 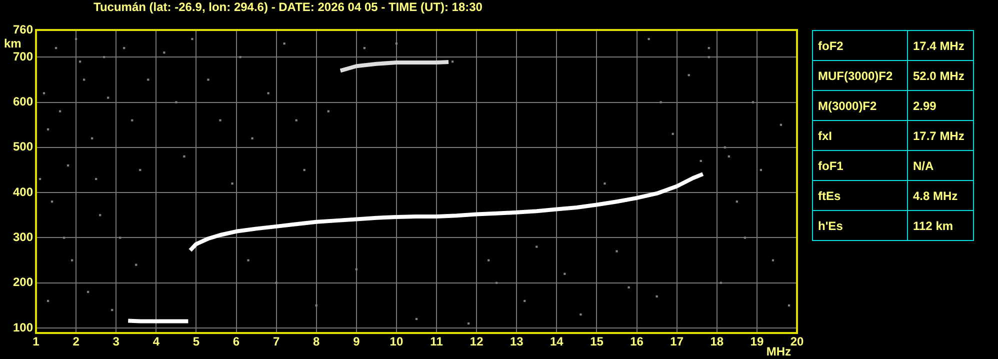 I want to click on text: 17.7 MHz, so click(x=941, y=135).